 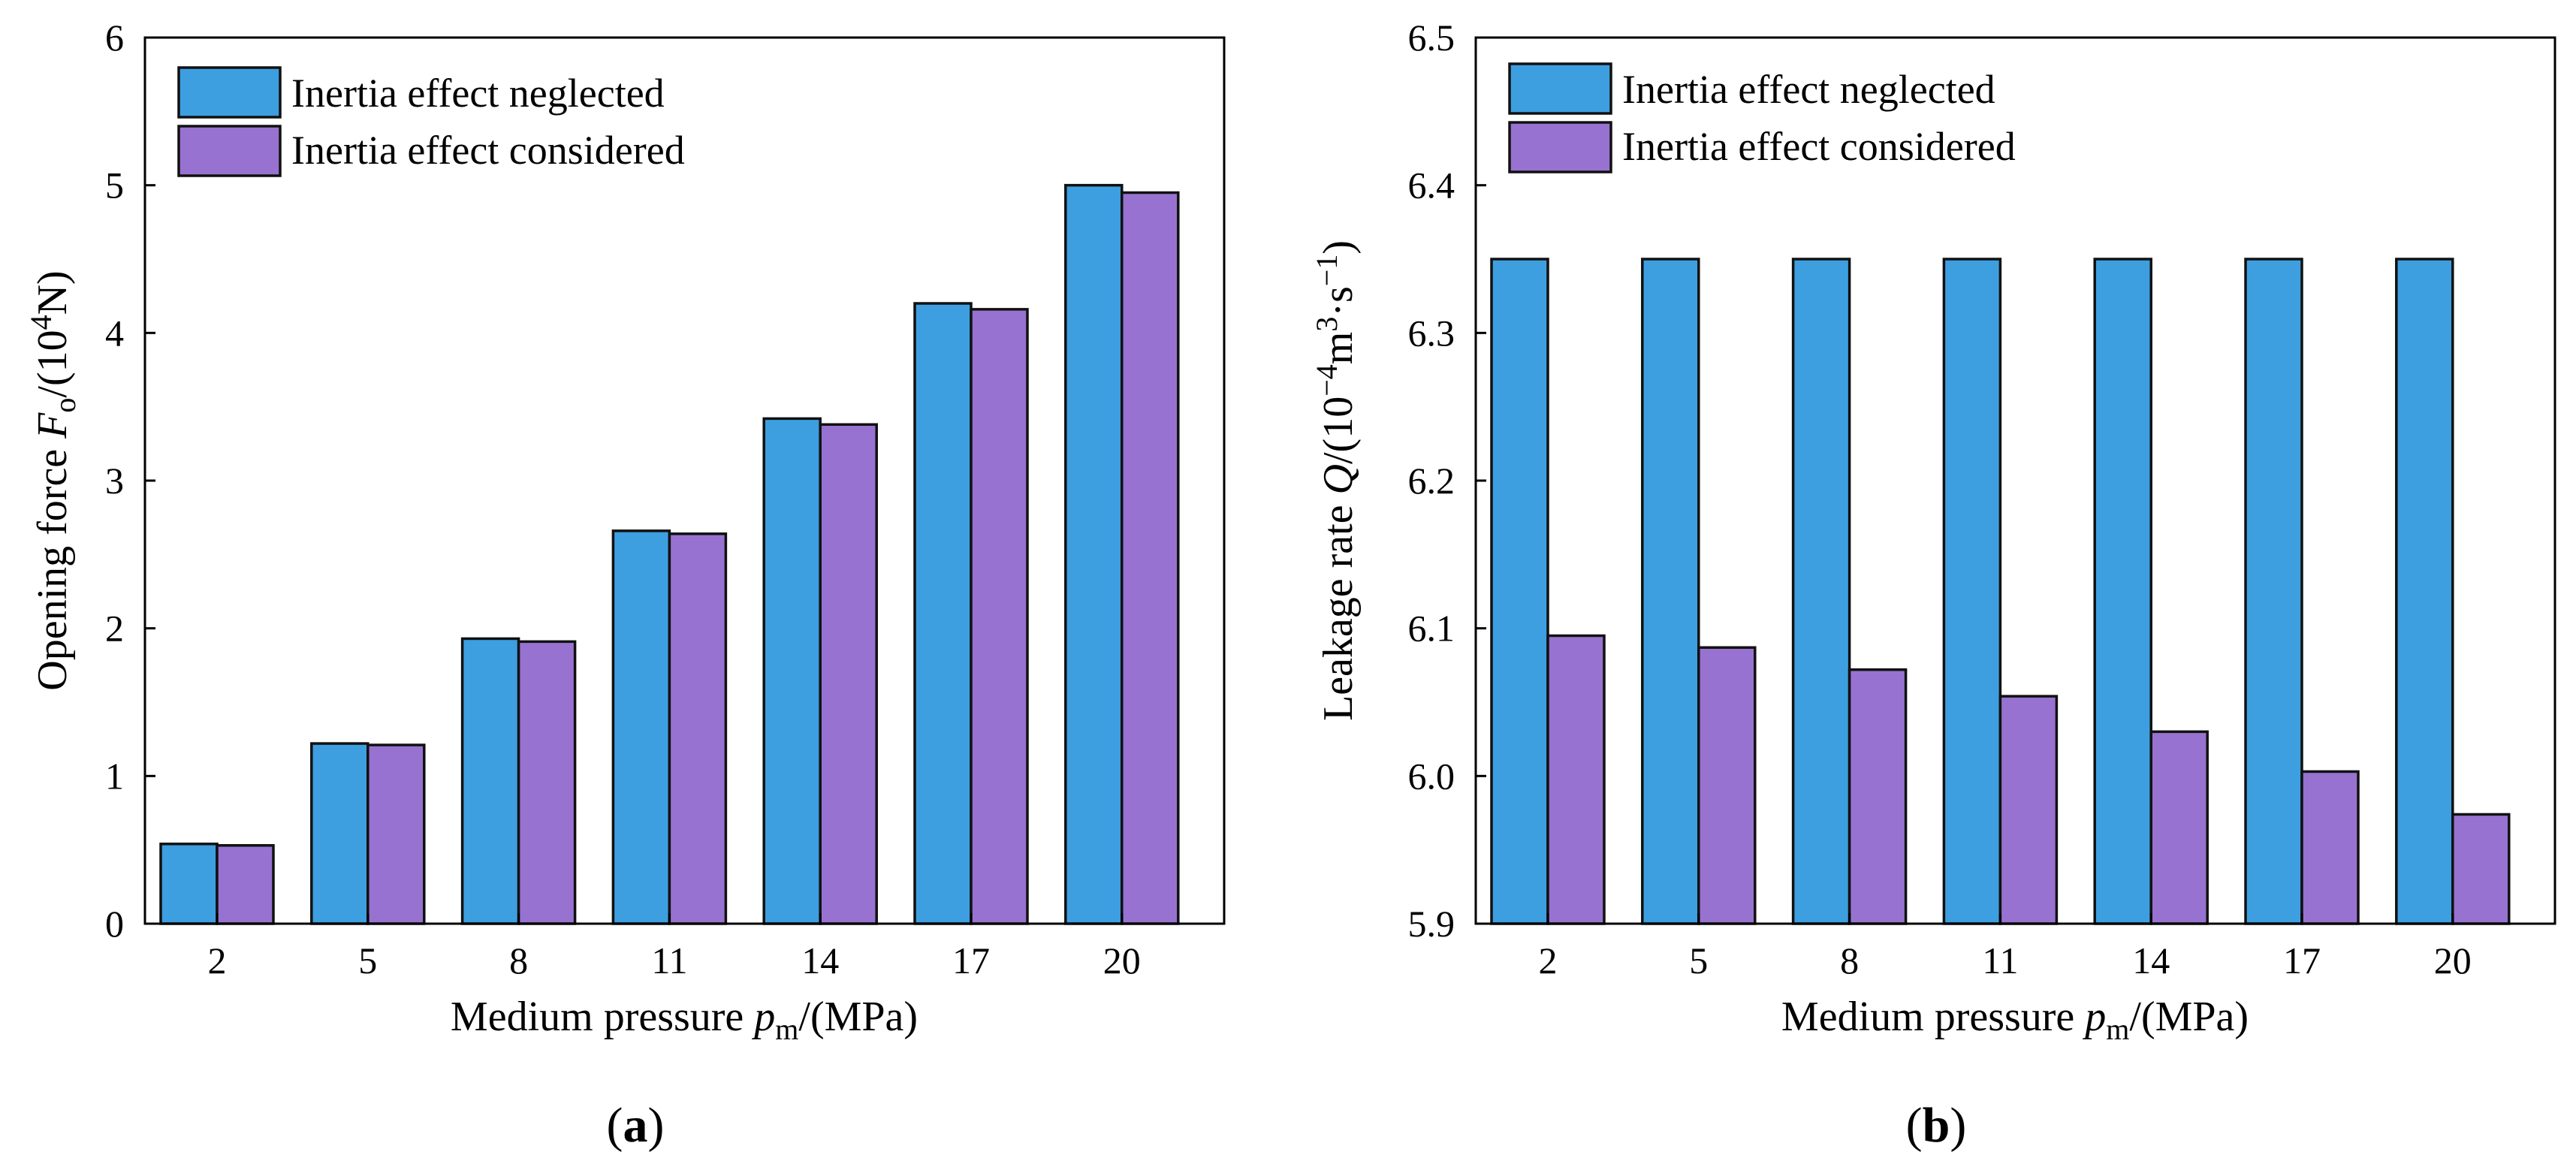 I want to click on legend-swatch-neglected-b, so click(x=1560, y=88).